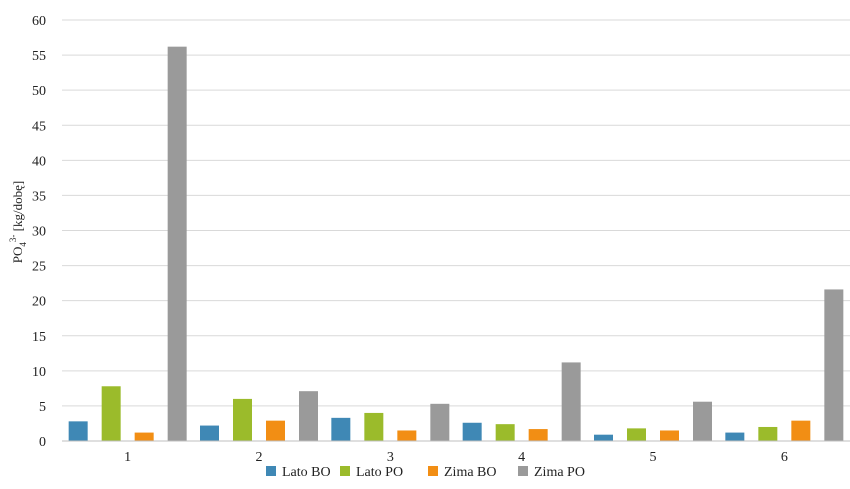  What do you see at coordinates (259, 457) in the screenshot?
I see `x-tick-label: 2` at bounding box center [259, 457].